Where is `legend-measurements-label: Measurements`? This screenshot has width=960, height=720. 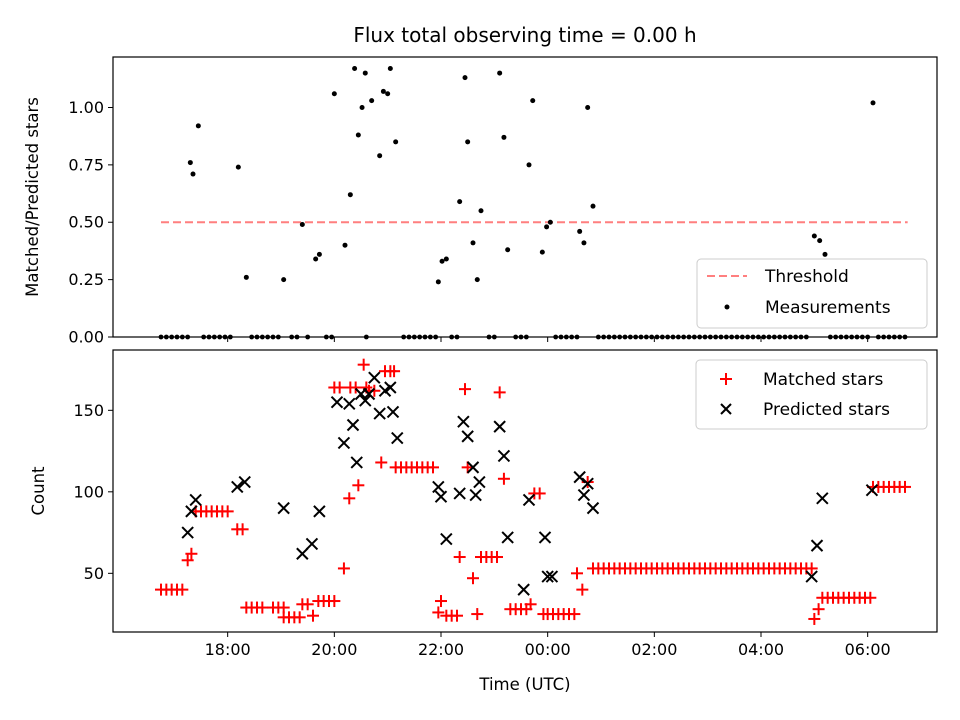
legend-measurements-label: Measurements is located at coordinates (828, 308).